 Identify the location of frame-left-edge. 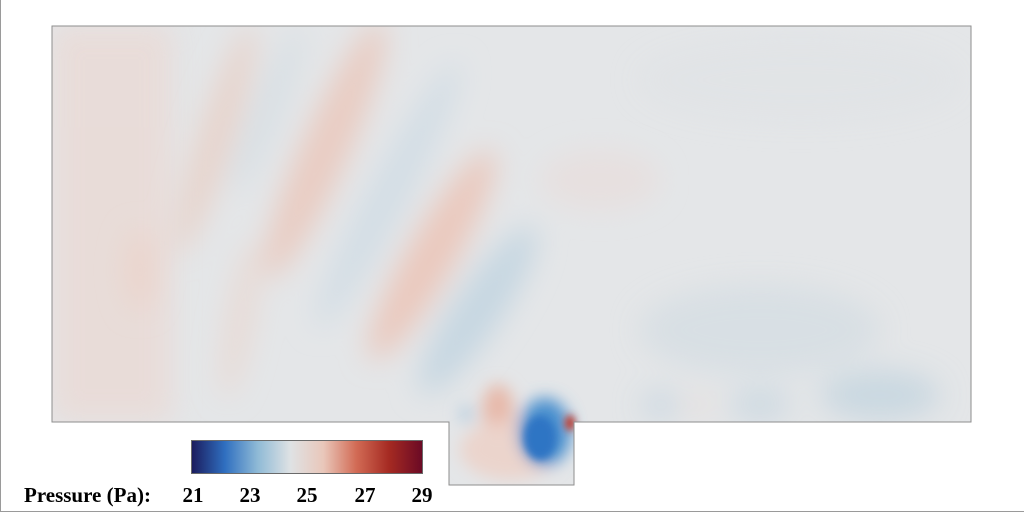
(0, 256).